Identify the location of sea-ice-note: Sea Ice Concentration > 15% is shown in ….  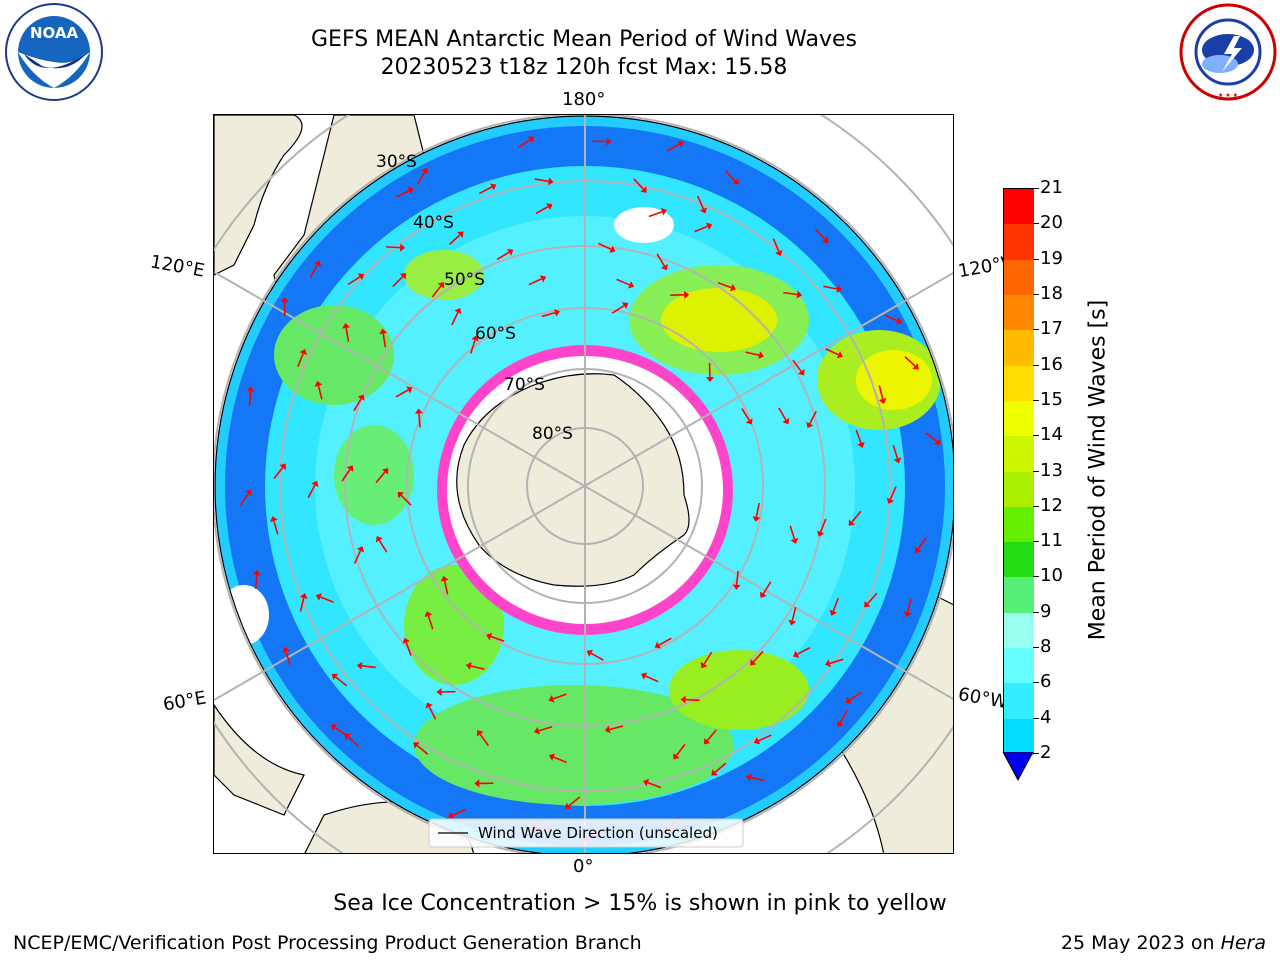
(640, 903).